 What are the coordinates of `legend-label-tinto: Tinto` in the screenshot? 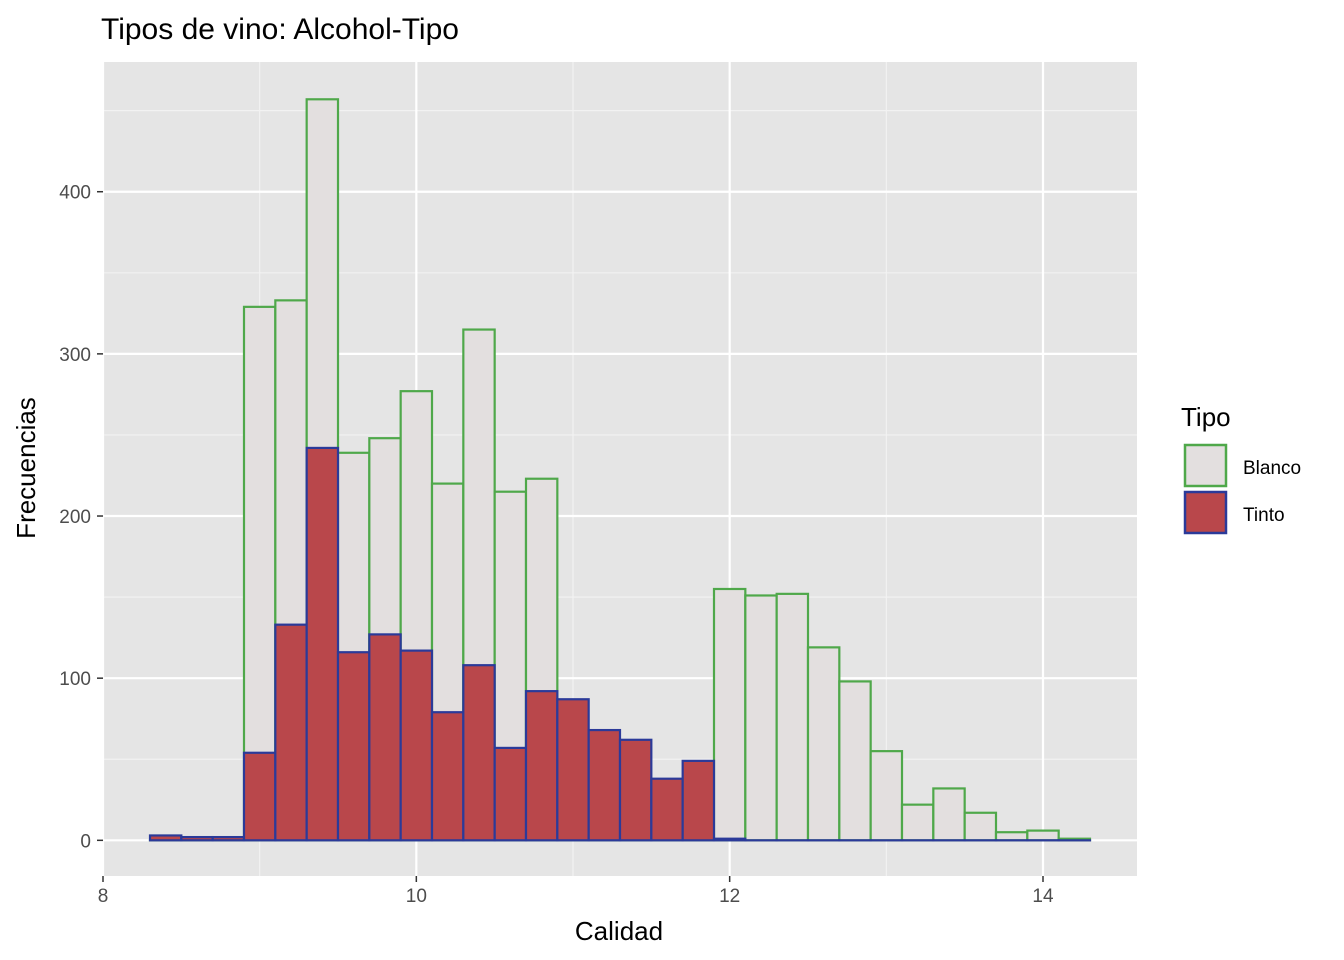 It's located at (1264, 515).